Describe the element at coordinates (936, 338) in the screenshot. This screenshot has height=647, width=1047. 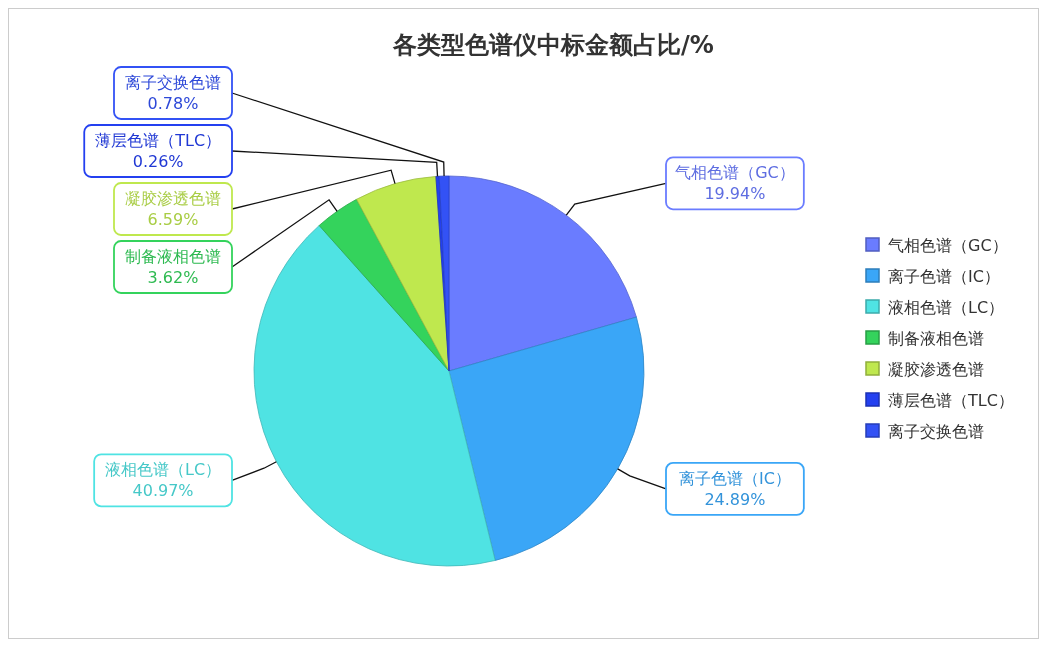
I see `legend-label: 制备液相色谱` at that location.